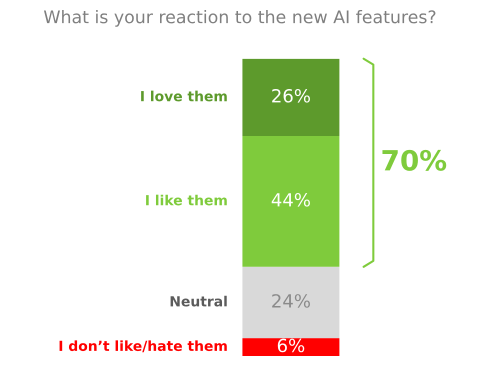  I want to click on text: 70%, so click(414, 160).